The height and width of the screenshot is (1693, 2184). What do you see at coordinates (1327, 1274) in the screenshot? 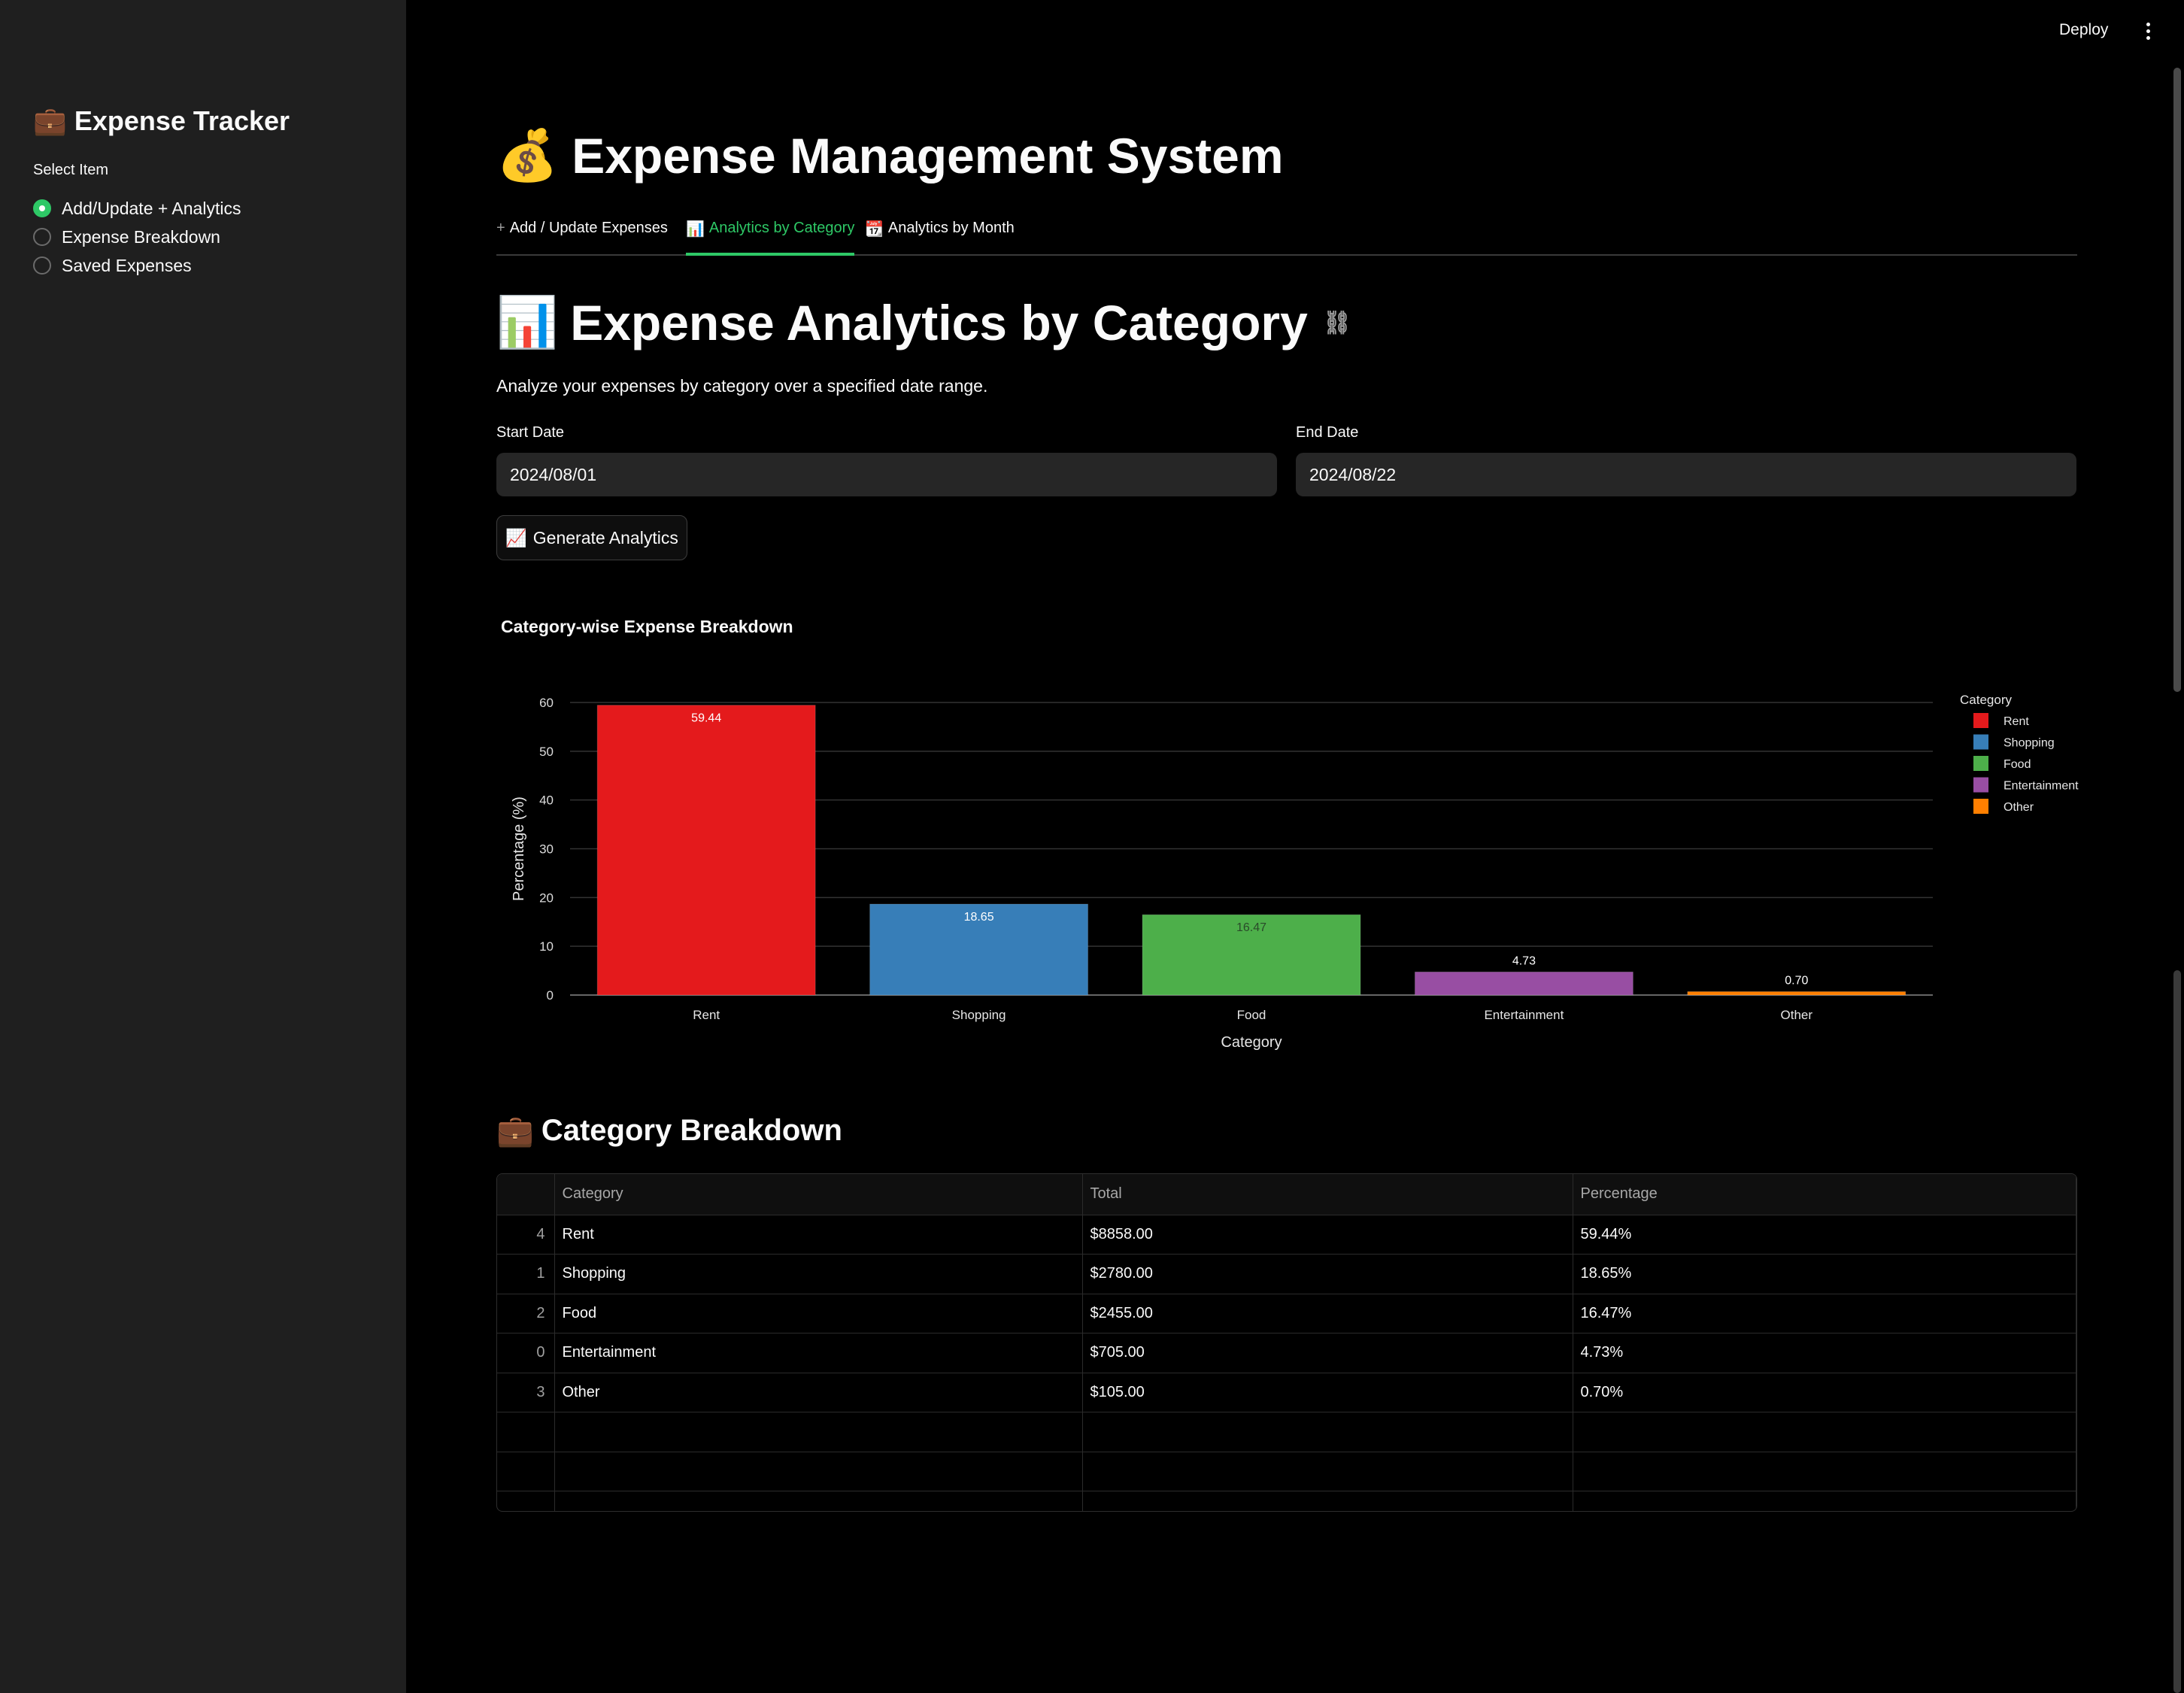
I see `cell-total: $2780.00` at bounding box center [1327, 1274].